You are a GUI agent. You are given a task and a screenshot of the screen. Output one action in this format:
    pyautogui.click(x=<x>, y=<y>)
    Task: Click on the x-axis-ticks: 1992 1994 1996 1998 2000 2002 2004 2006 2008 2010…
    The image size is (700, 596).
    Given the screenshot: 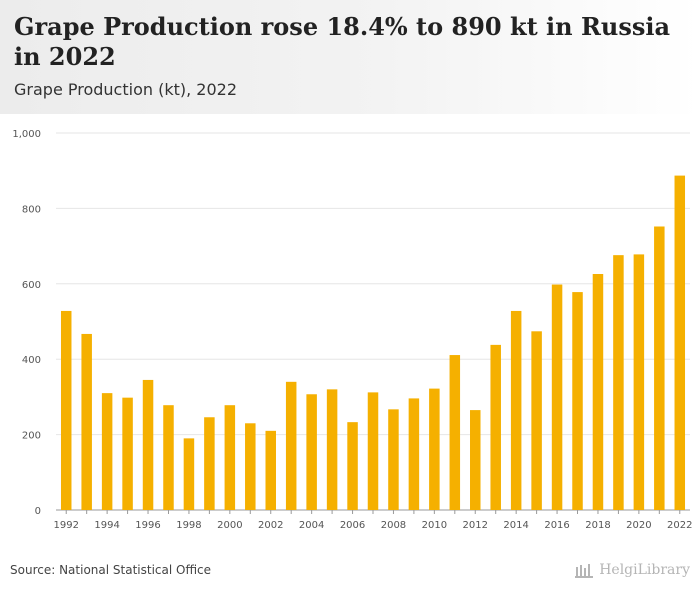 What is the action you would take?
    pyautogui.click(x=373, y=520)
    